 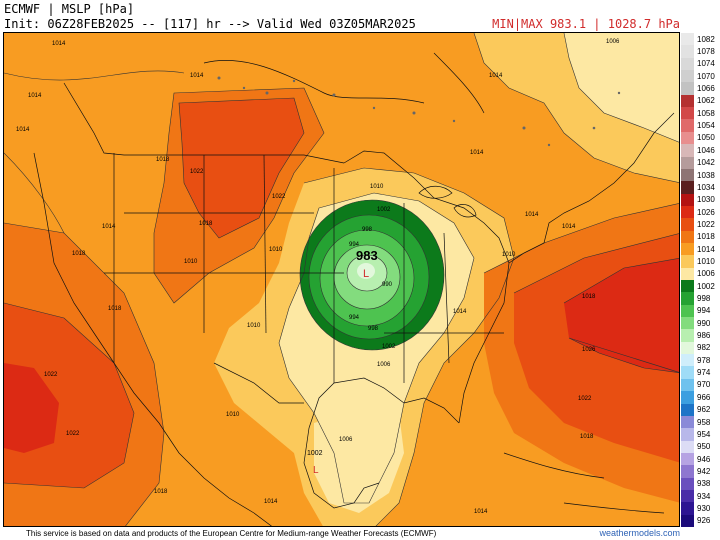 What do you see at coordinates (706, 237) in the screenshot?
I see `colorbar-label: 1018` at bounding box center [706, 237].